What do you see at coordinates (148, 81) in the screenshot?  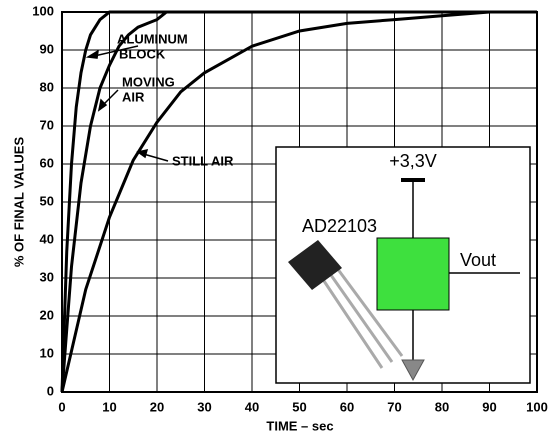 I see `annotation: MOVING` at bounding box center [148, 81].